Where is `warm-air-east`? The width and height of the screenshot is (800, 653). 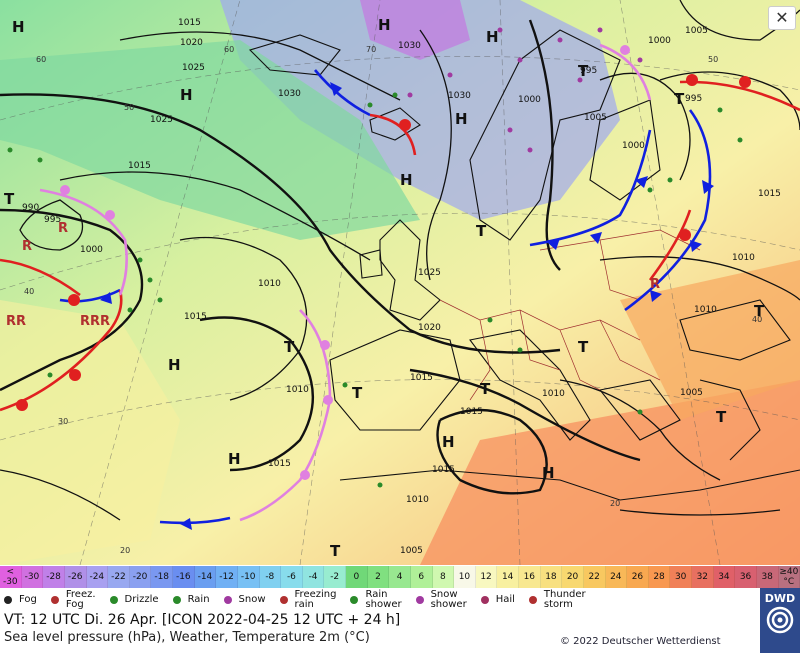
warm-air-east is located at coordinates (710, 340).